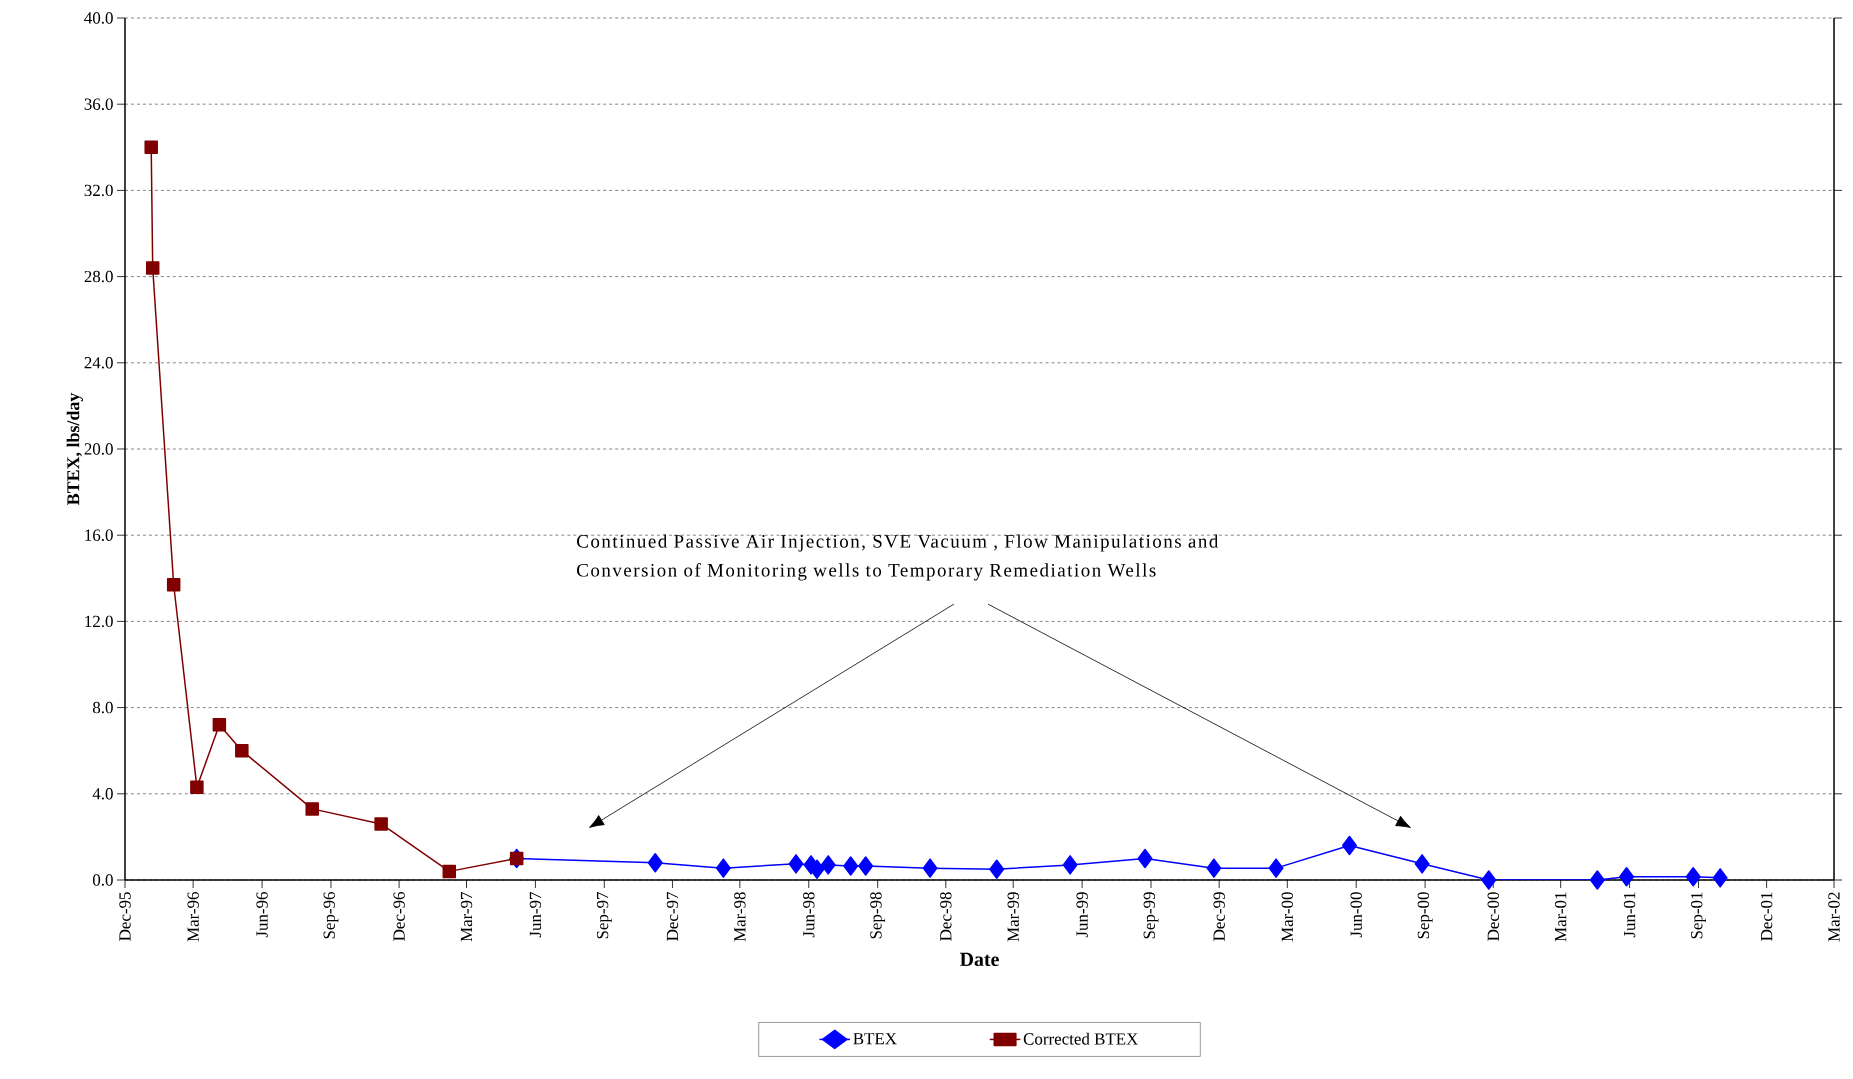  Describe the element at coordinates (809, 915) in the screenshot. I see `x-tick-label: Jun-98` at that location.